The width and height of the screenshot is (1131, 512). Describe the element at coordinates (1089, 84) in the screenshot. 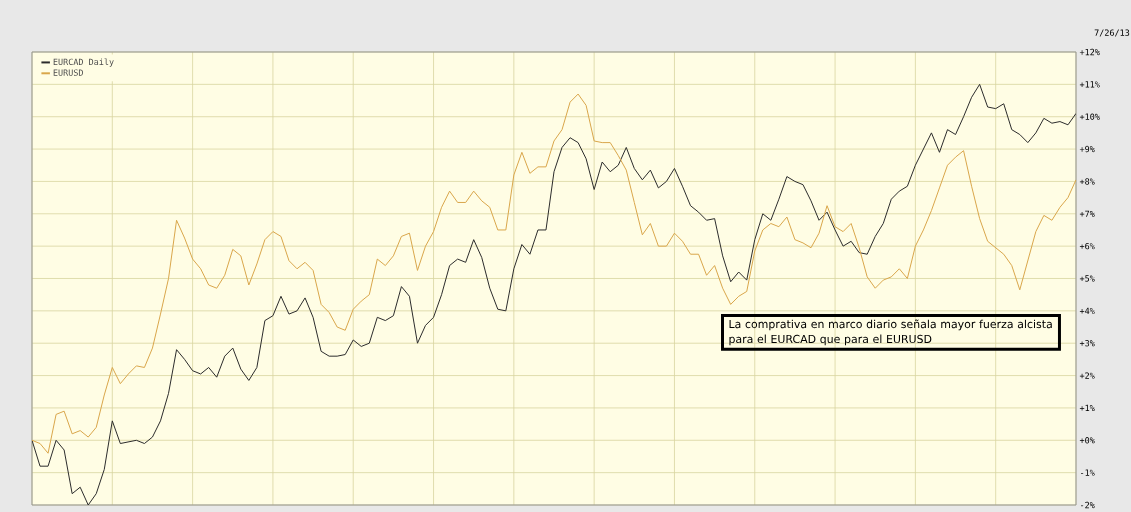

I see `y-tick-label: +11%` at that location.